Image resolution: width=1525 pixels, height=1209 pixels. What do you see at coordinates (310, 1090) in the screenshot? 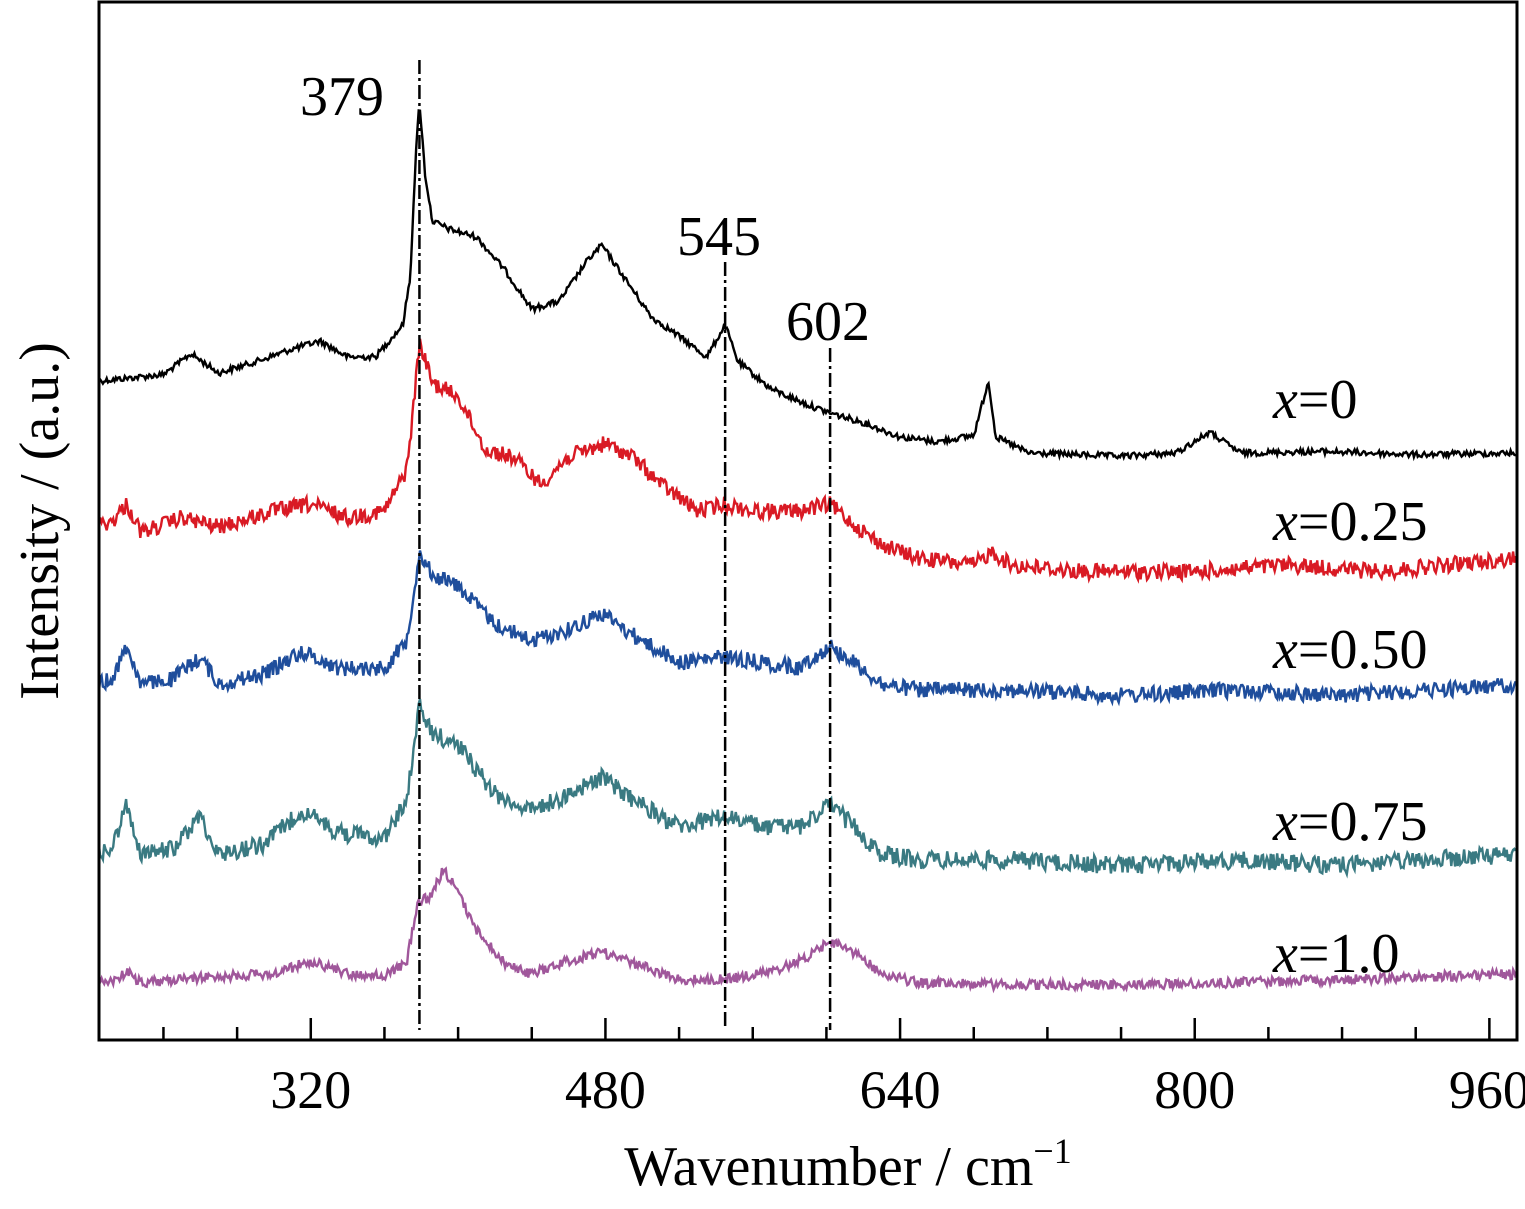
I see `x-tick-label-320: 320` at bounding box center [310, 1090].